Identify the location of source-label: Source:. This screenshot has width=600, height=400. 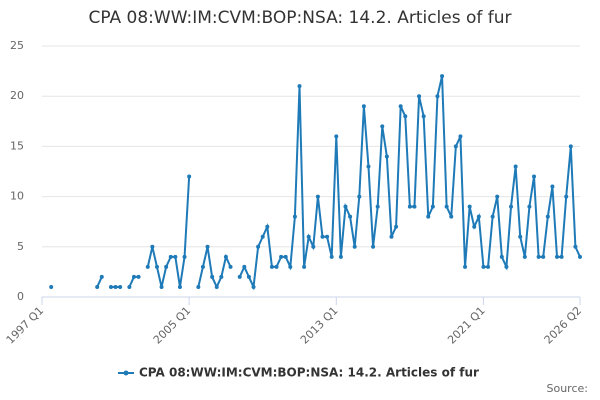
(568, 388).